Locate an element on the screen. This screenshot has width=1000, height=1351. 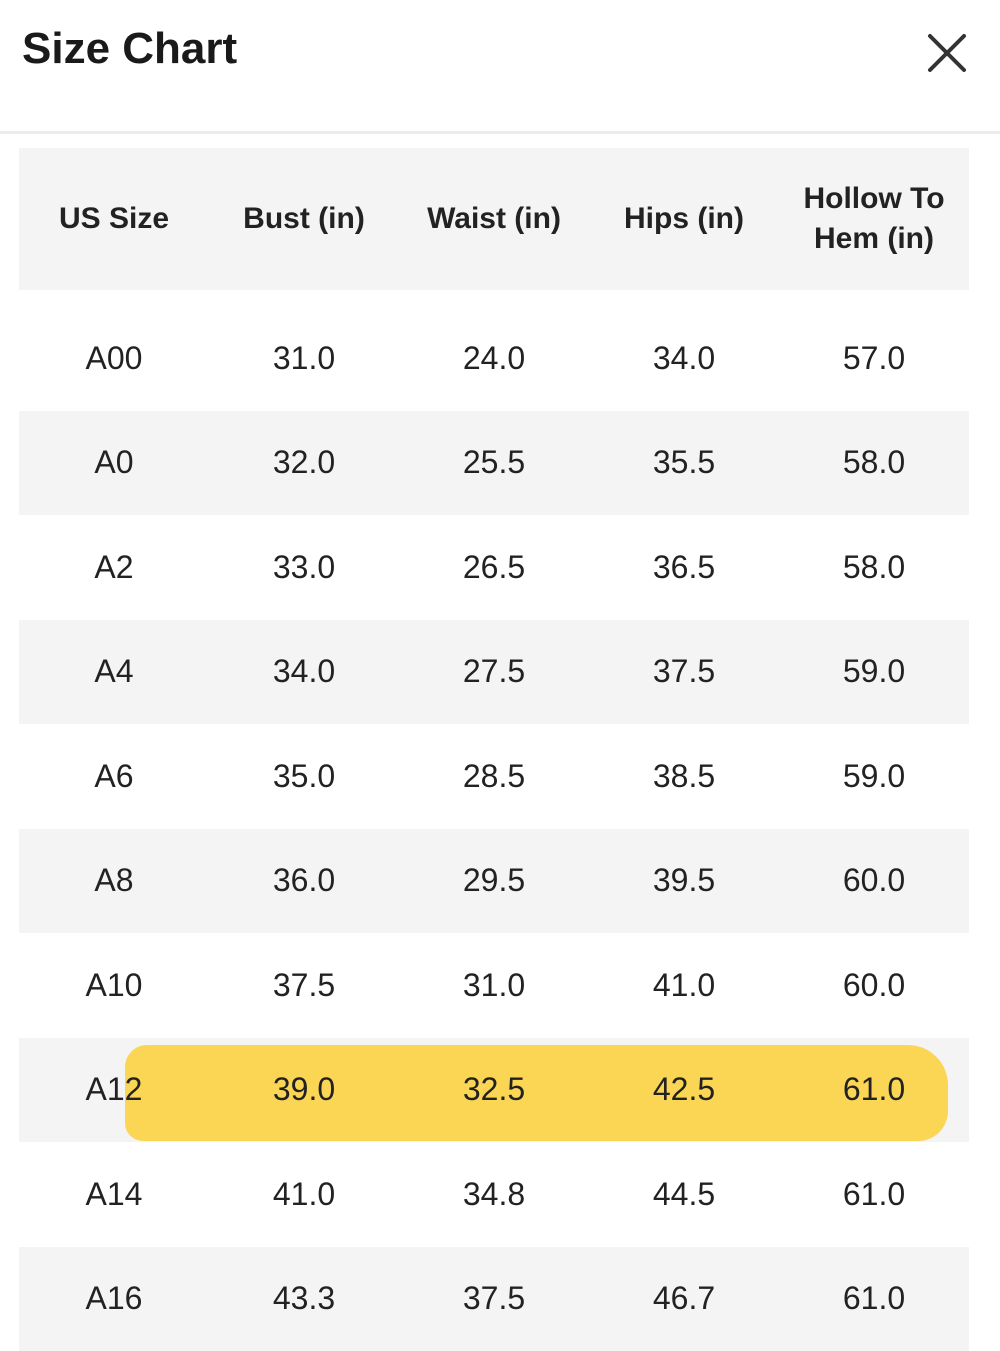
value-cell: 34.8 is located at coordinates (494, 1194).